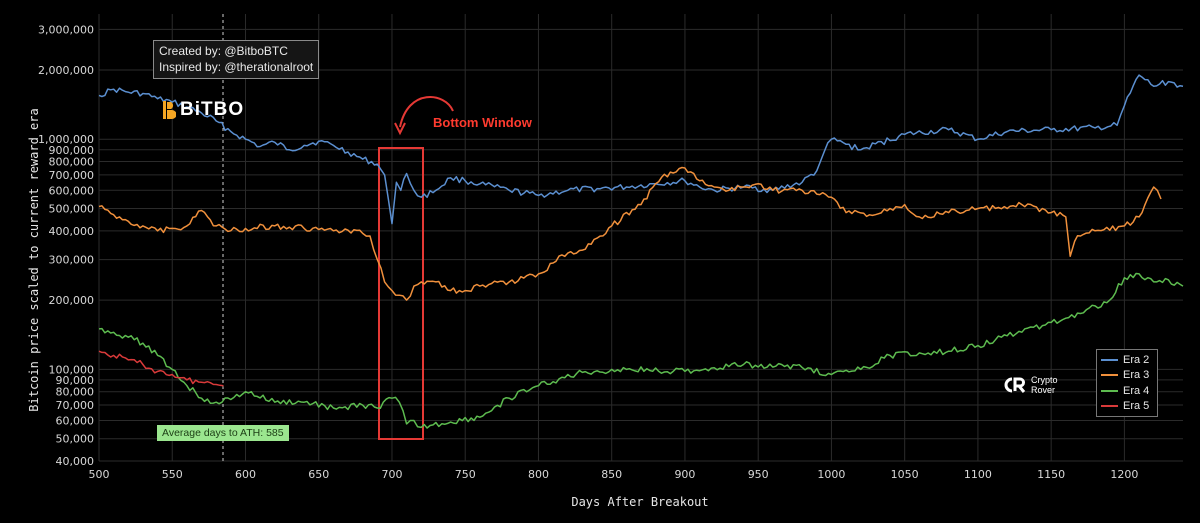 The image size is (1200, 523). What do you see at coordinates (75, 405) in the screenshot?
I see `y-tick-label: 70,000` at bounding box center [75, 405].